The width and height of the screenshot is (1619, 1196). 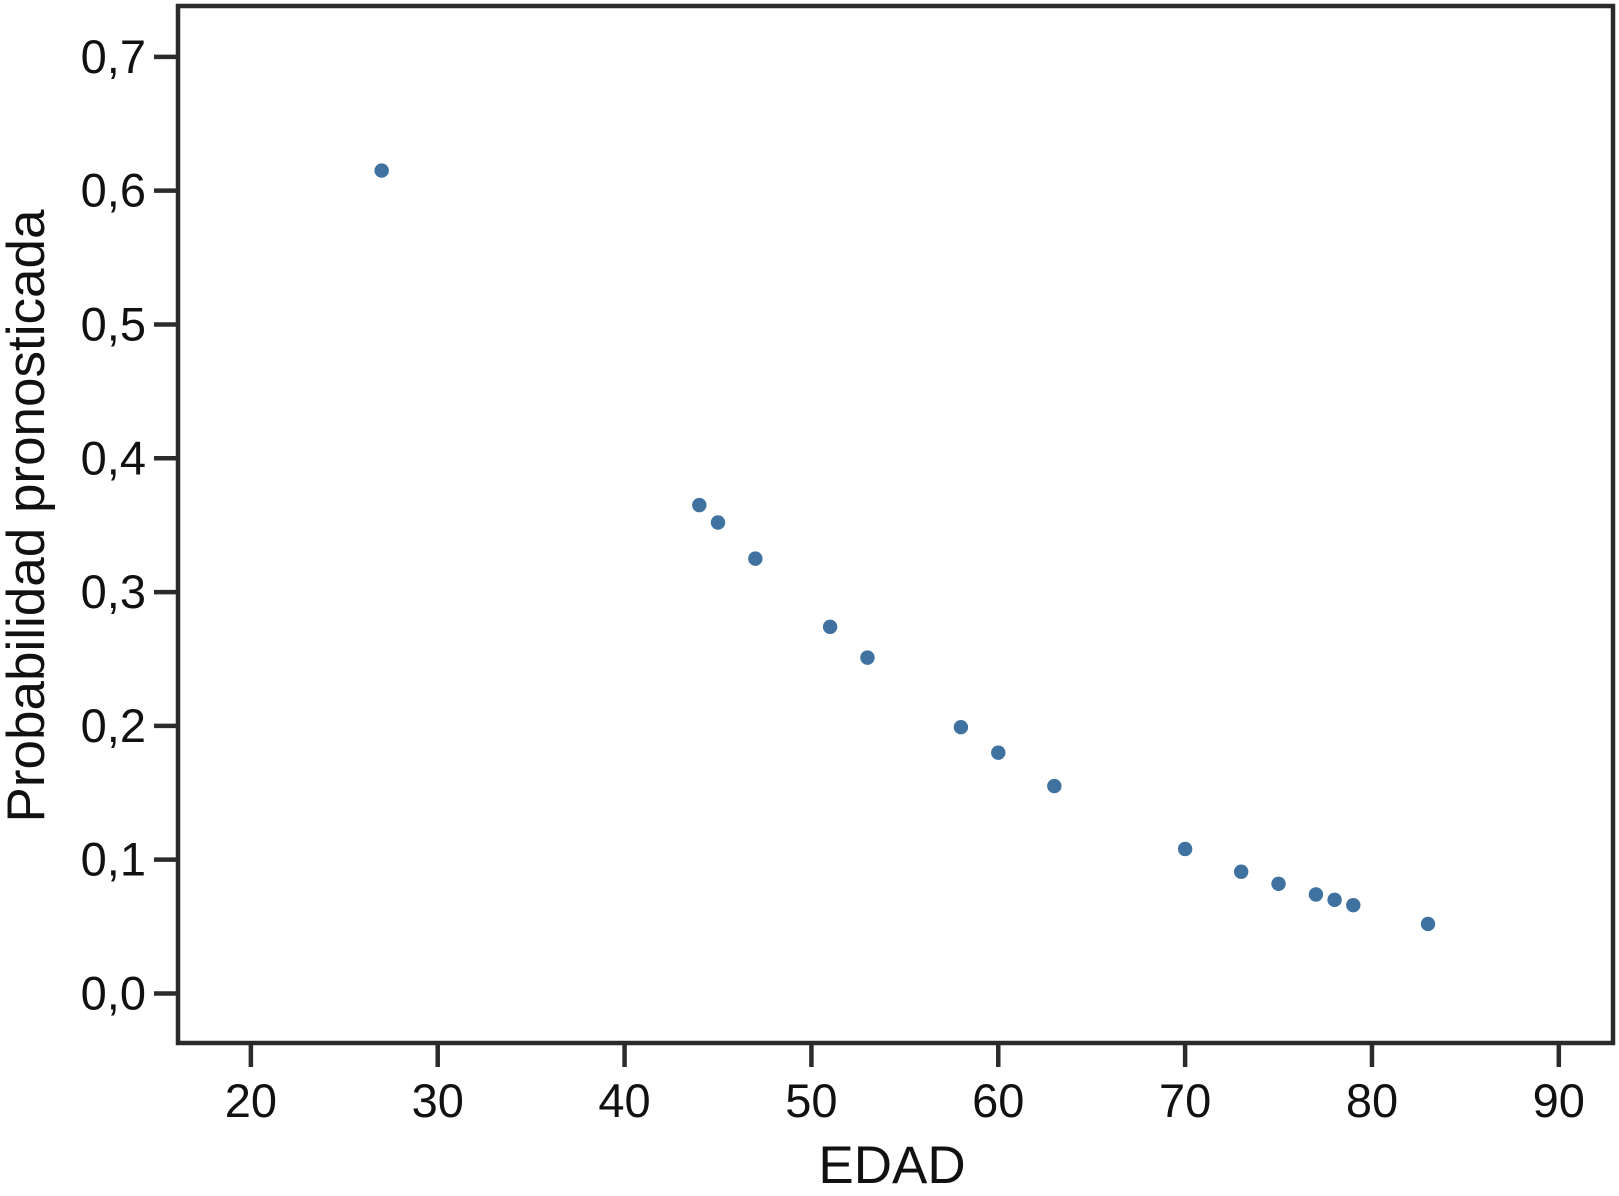 What do you see at coordinates (905, 1085) in the screenshot?
I see `x-axis-ticks: 20 30 40 50 60 70 80 90` at bounding box center [905, 1085].